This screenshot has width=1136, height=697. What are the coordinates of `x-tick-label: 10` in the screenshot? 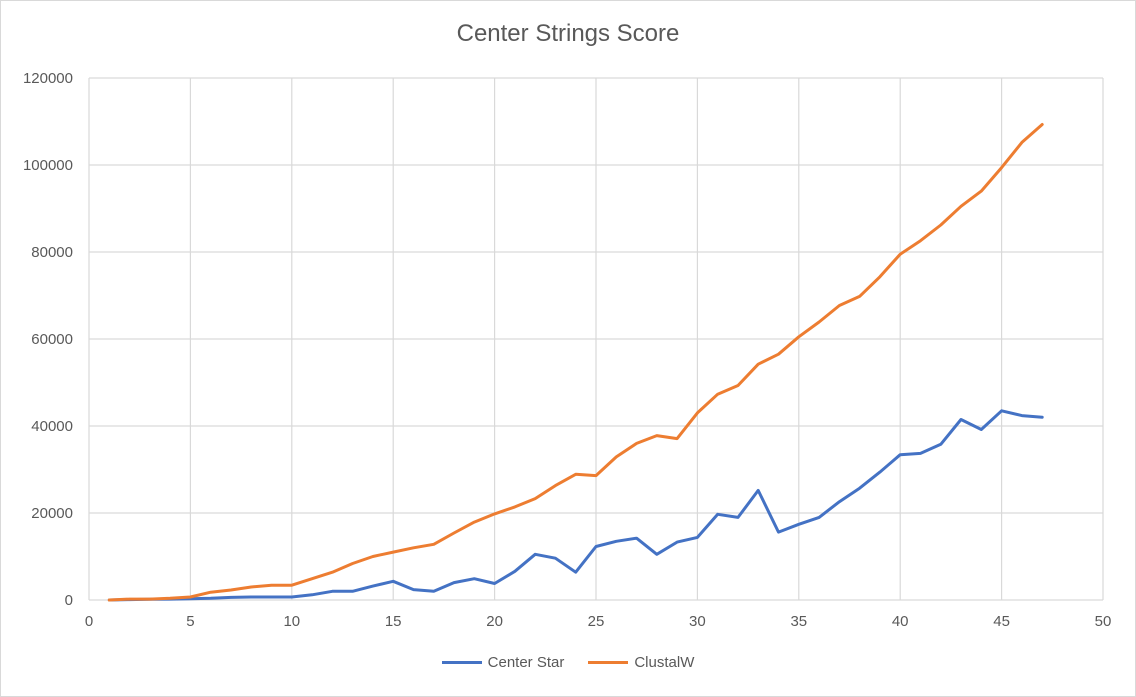 It's located at (291, 621).